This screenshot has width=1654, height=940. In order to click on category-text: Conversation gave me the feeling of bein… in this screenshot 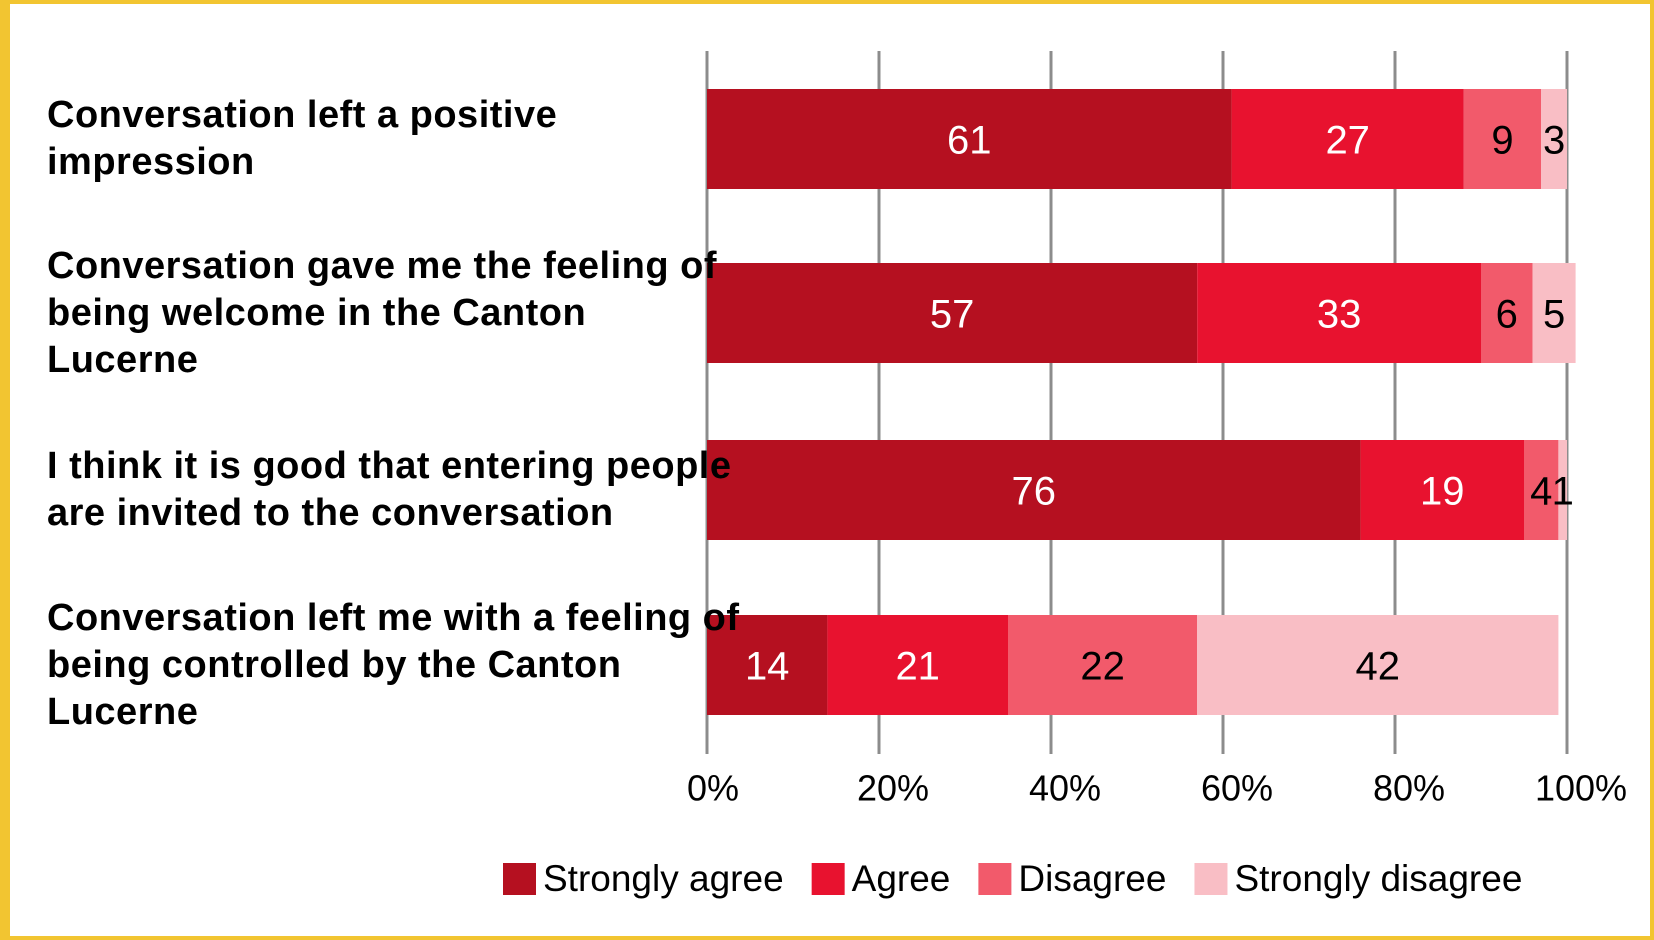, I will do `click(382, 312)`.